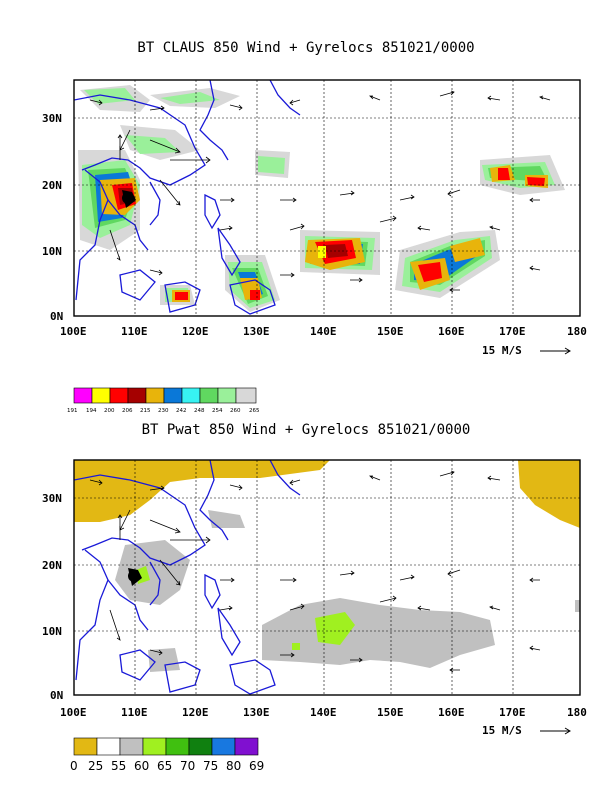  I want to click on claus-lon-label: 140E, so click(323, 331).